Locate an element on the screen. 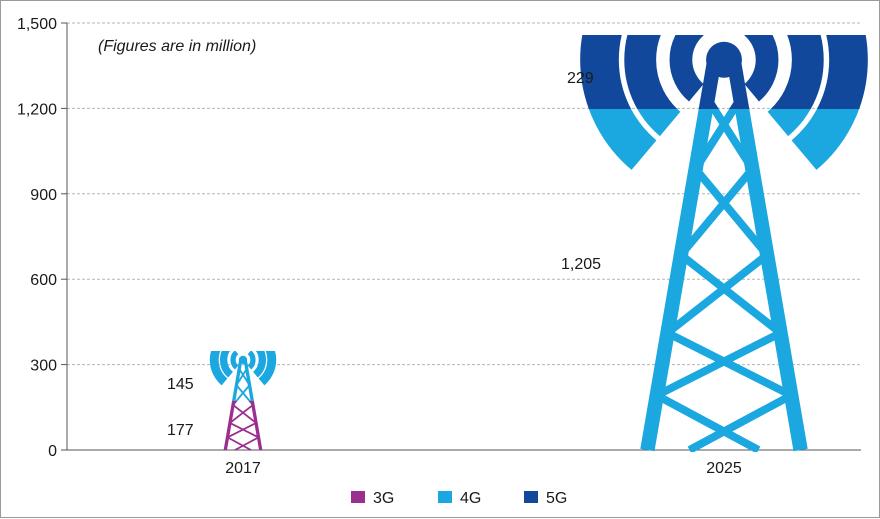 This screenshot has height=519, width=880. tower-segment-5G is located at coordinates (724, 72).